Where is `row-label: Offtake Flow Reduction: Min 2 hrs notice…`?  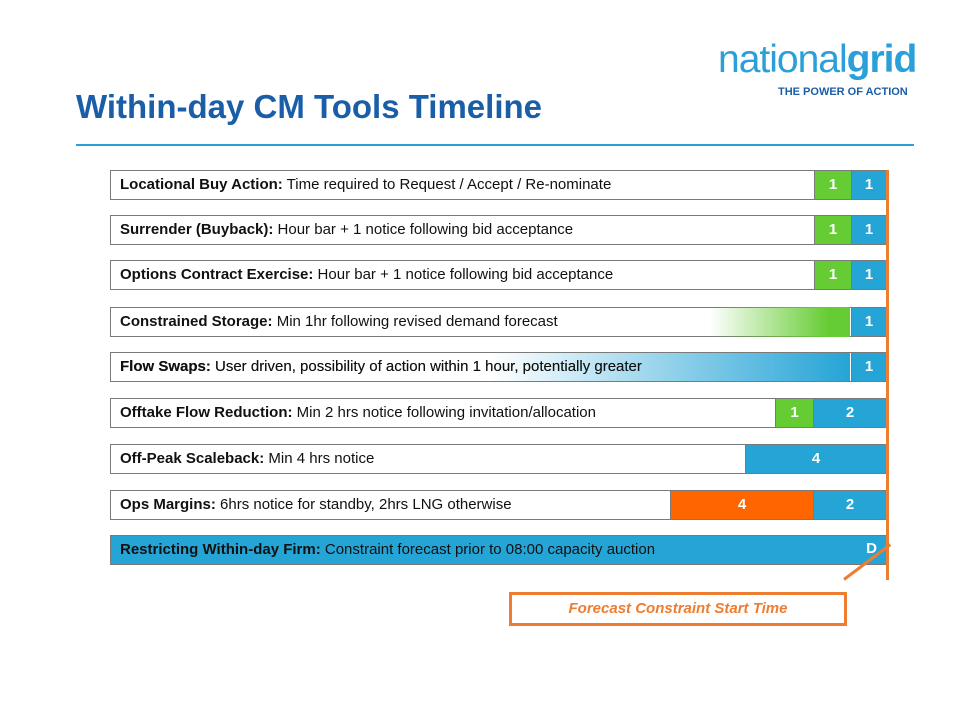 row-label: Offtake Flow Reduction: Min 2 hrs notice… is located at coordinates (443, 413).